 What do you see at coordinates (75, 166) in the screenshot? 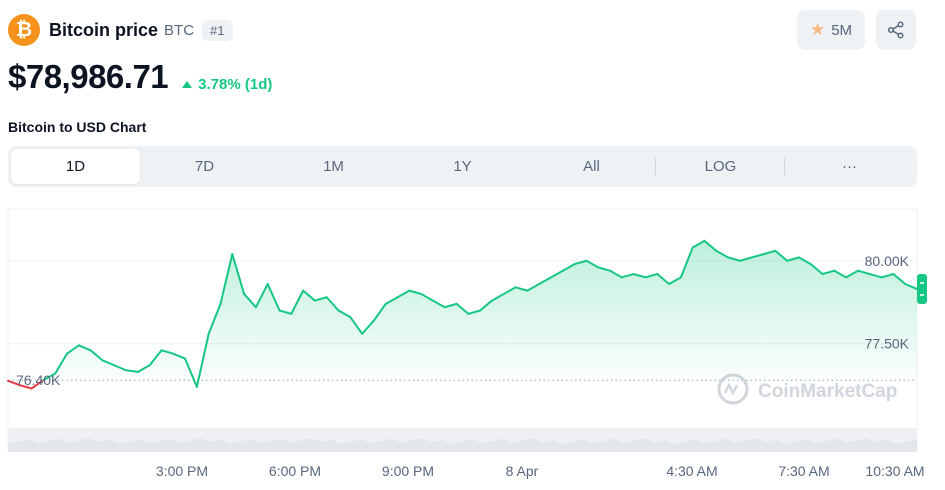
I see `tab-1d: 1D` at bounding box center [75, 166].